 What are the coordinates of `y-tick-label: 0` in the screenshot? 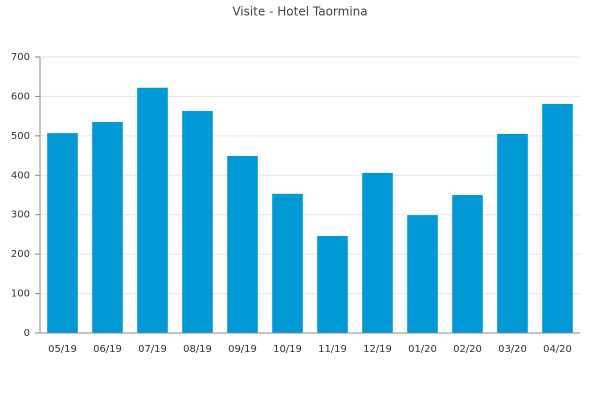 It's located at (27, 333).